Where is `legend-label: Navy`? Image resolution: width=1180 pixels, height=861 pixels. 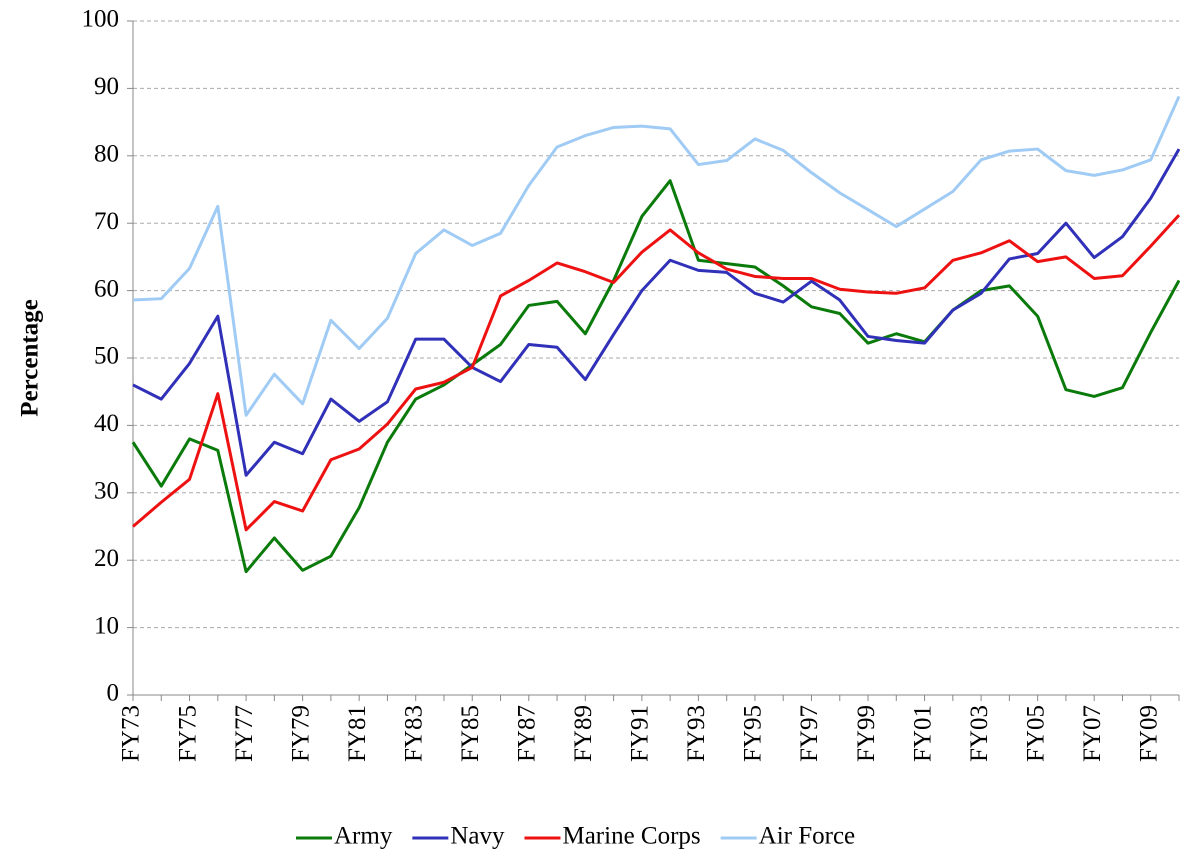
legend-label: Navy is located at coordinates (477, 836).